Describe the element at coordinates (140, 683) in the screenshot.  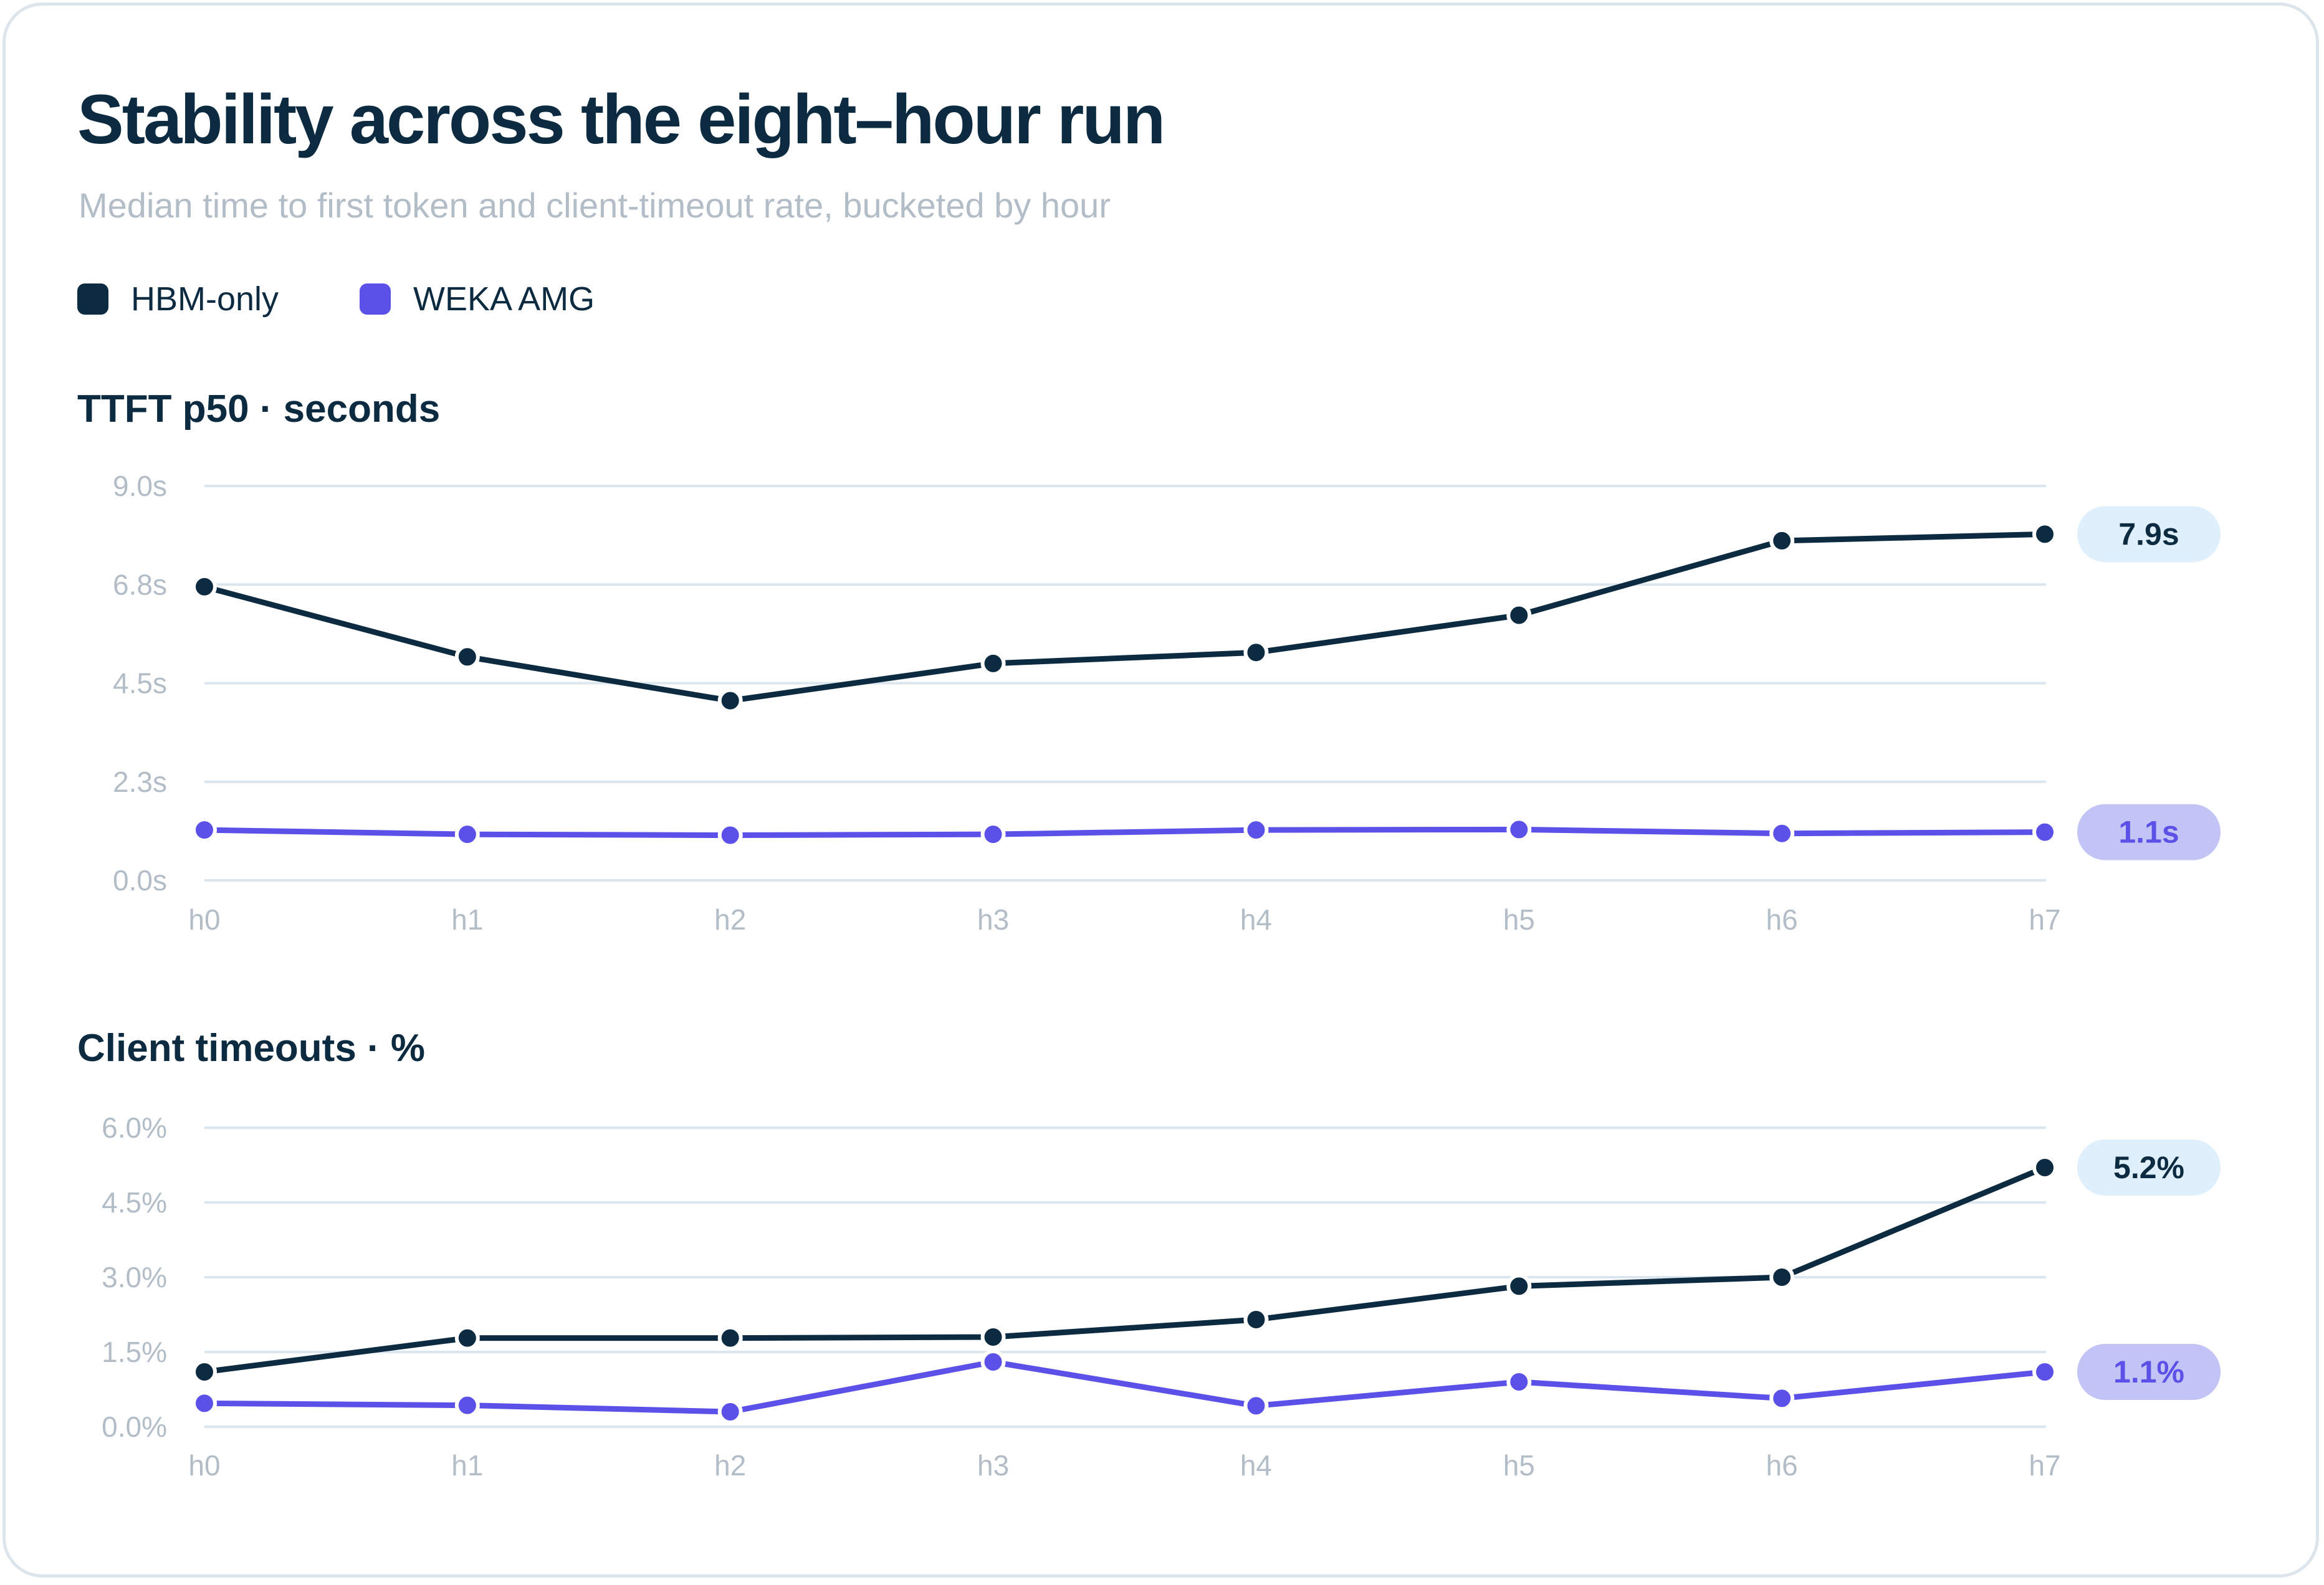
I see `ttft-y-tick-label: 4.5s` at that location.